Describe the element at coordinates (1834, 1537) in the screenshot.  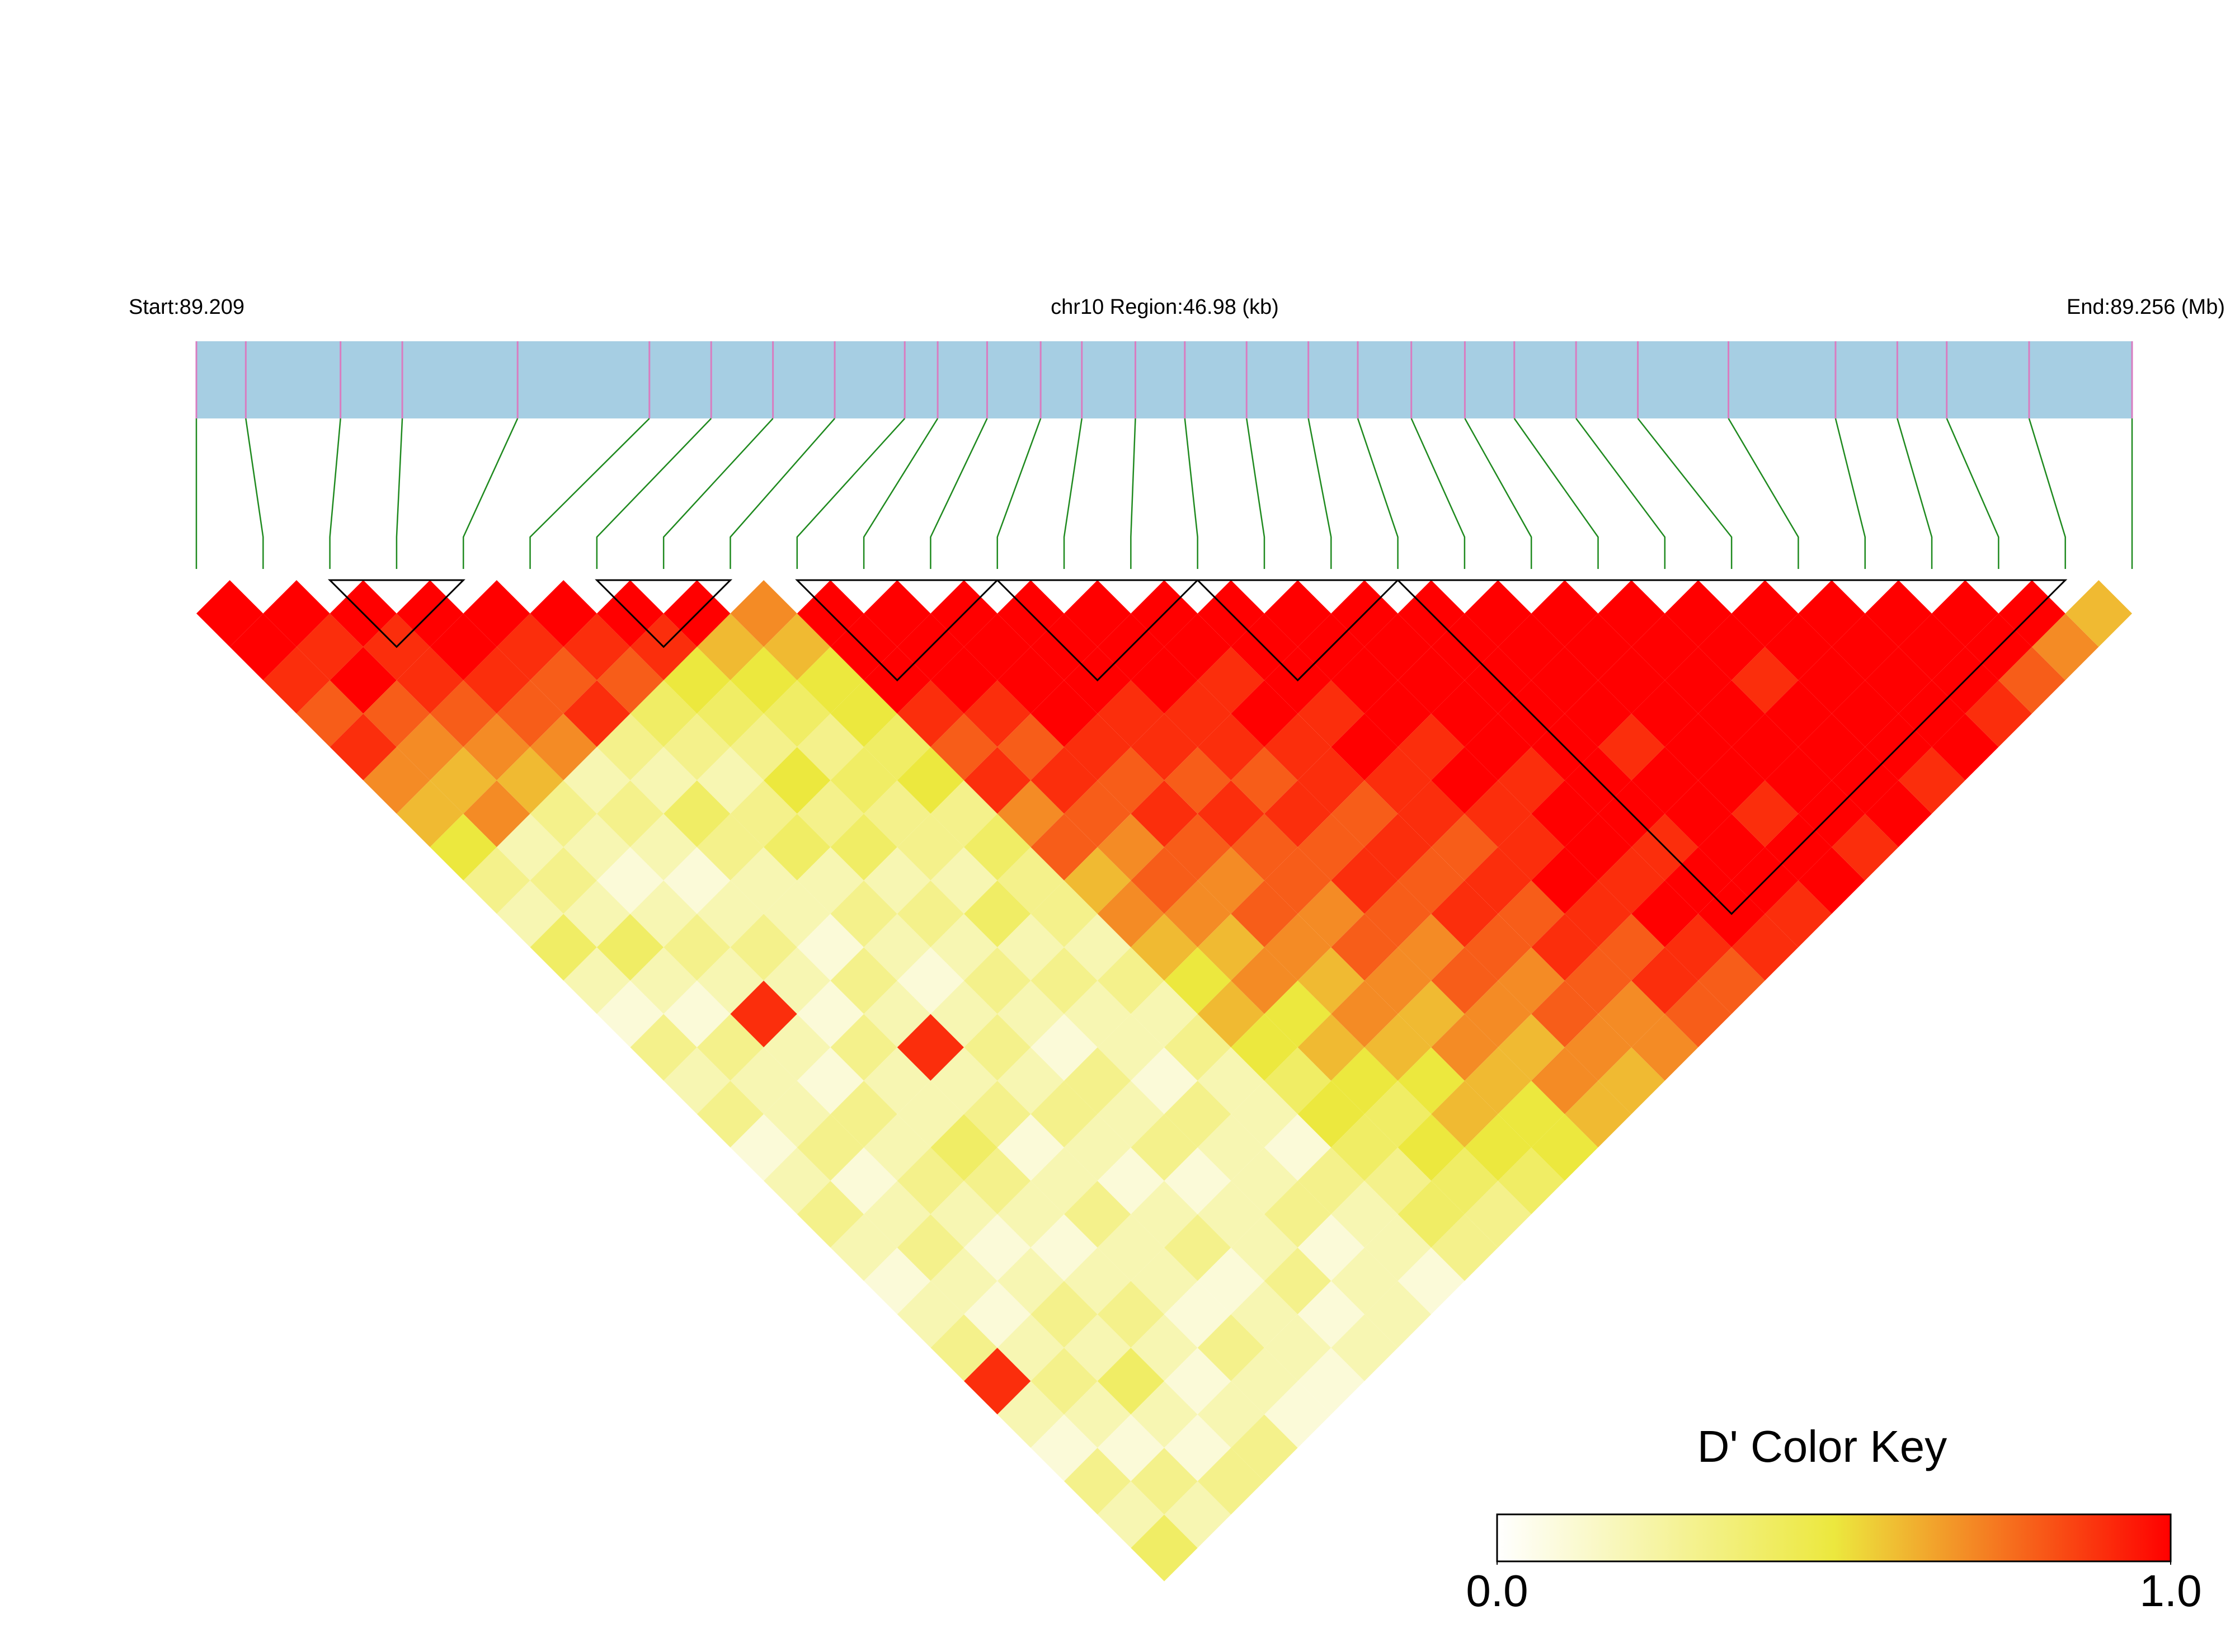
I see `color-key` at that location.